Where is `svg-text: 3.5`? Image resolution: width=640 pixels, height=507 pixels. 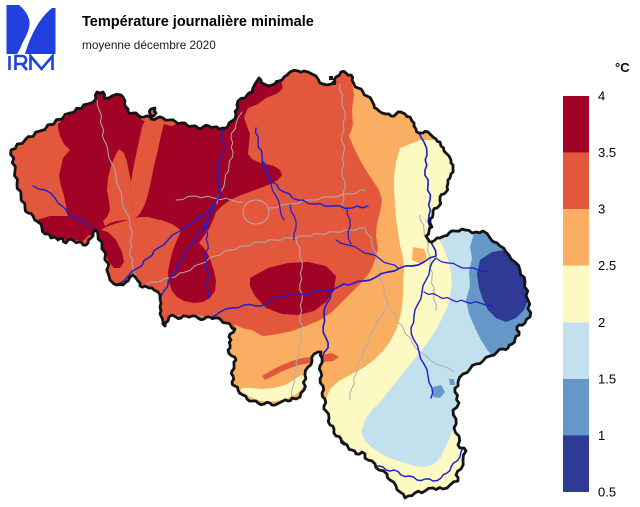 svg-text: 3.5 is located at coordinates (607, 152).